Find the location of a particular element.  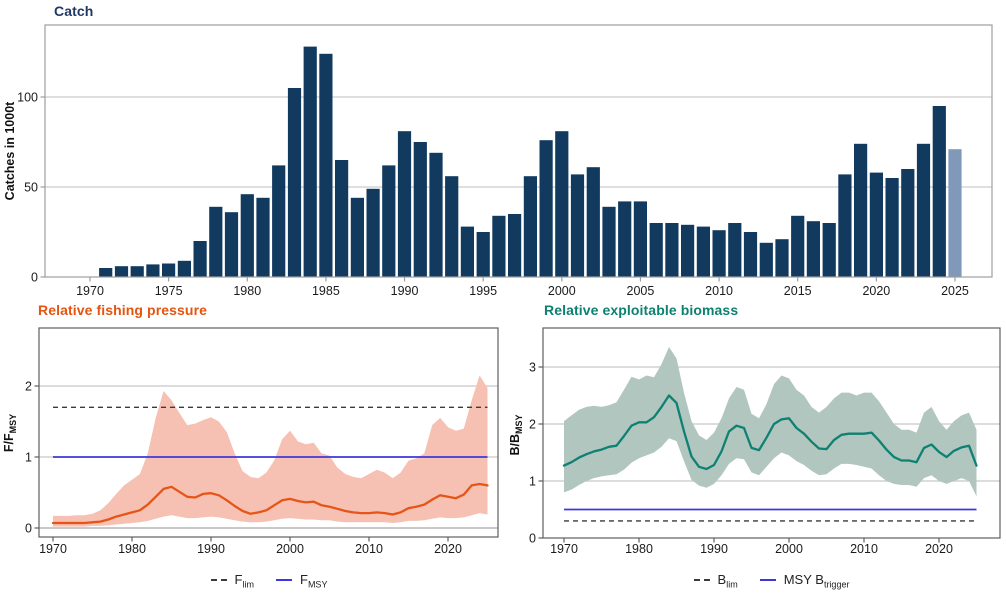

legend-item-flim: Flim is located at coordinates (232, 581).